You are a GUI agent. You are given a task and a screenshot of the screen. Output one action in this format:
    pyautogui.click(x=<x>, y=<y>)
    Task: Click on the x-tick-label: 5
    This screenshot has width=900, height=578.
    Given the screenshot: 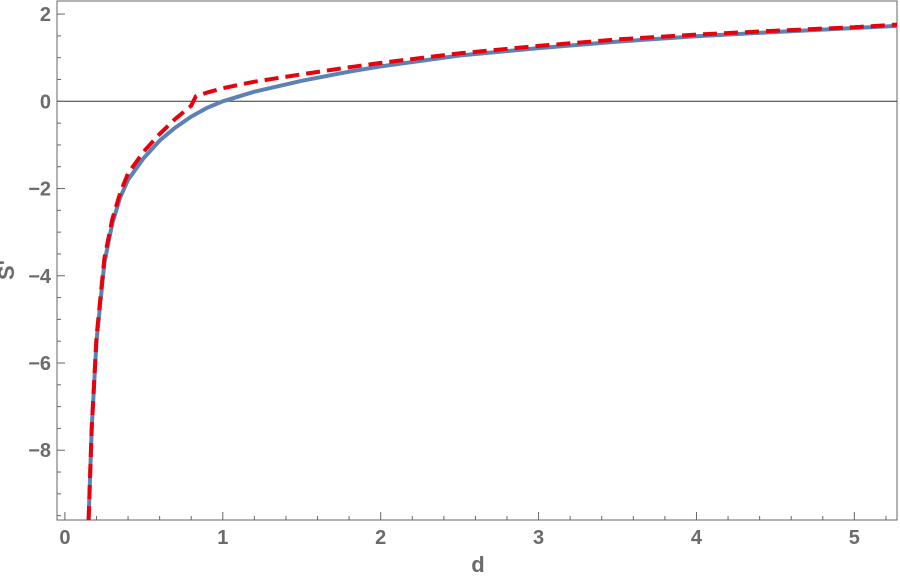 What is the action you would take?
    pyautogui.click(x=854, y=538)
    